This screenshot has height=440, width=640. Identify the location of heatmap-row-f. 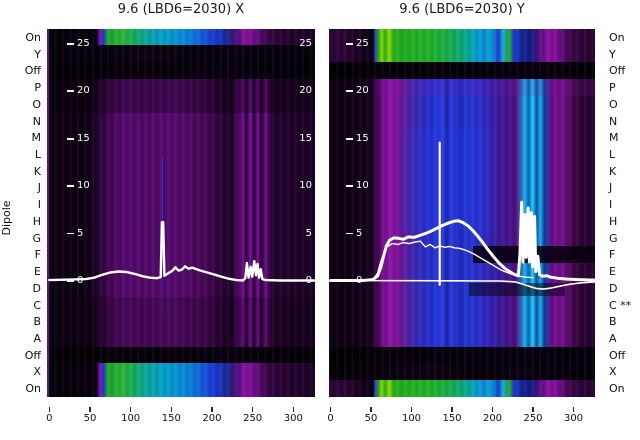
(462, 255).